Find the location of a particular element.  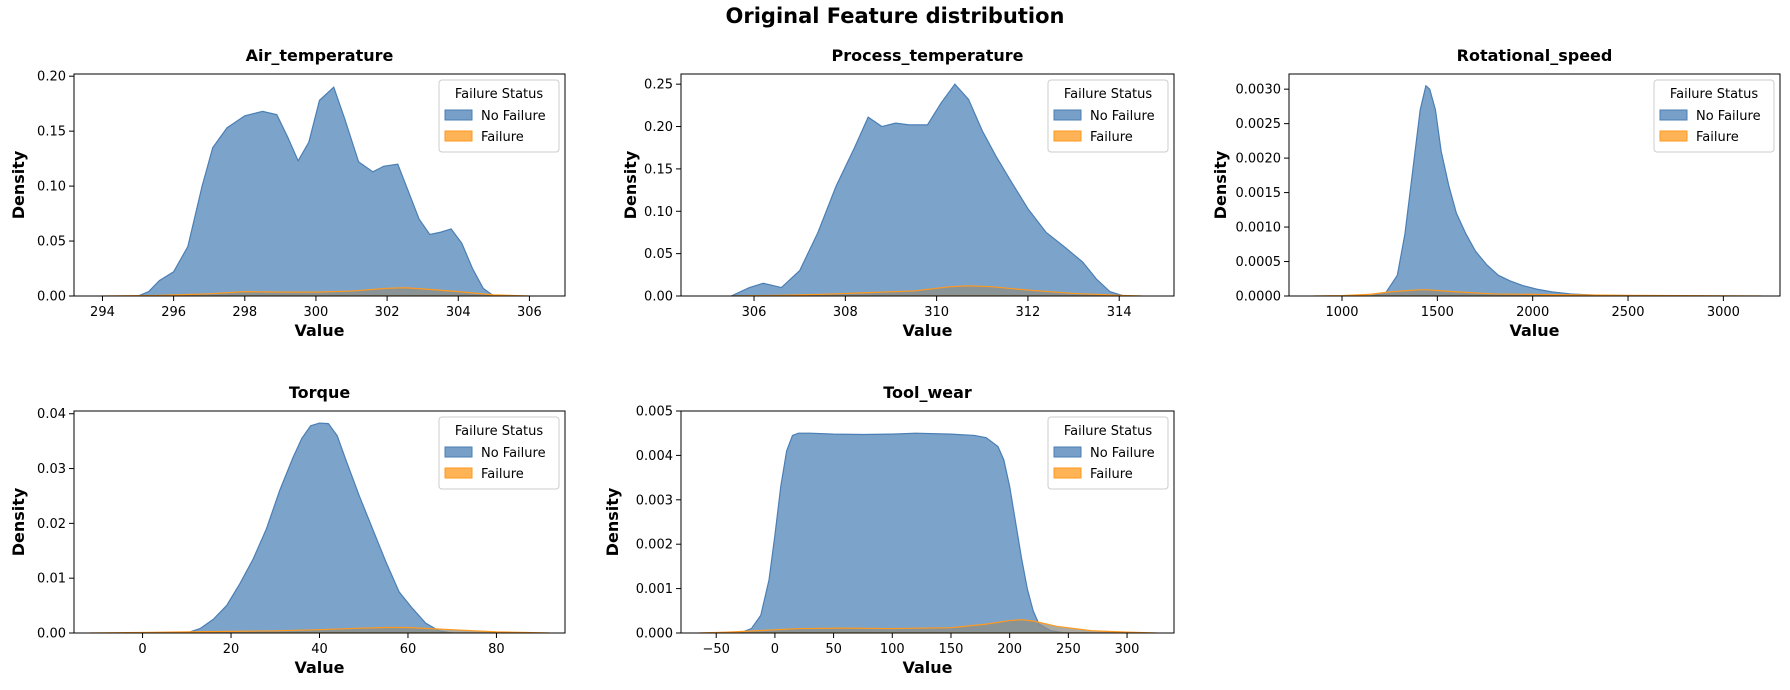

y-tick-label: 0.25 is located at coordinates (658, 85).